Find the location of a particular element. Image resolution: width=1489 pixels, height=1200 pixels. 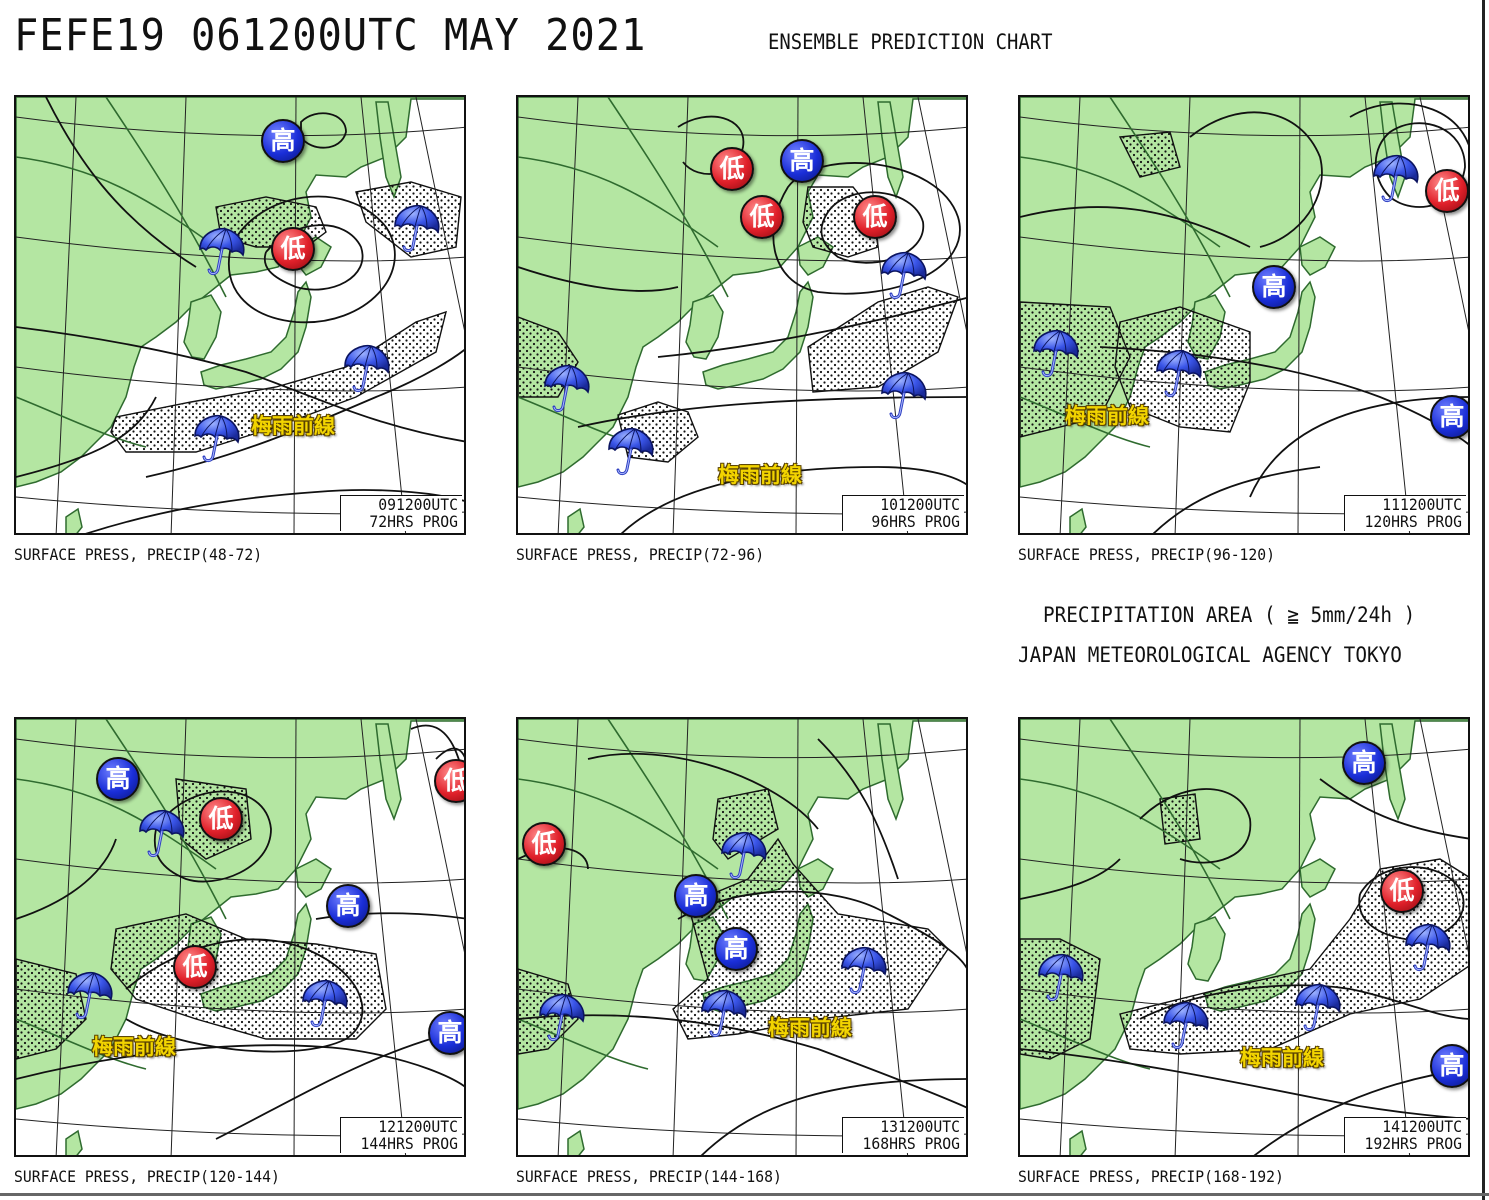

valid-time-stamp: 141200UTC 192HRS PROG is located at coordinates (1405, 1135).